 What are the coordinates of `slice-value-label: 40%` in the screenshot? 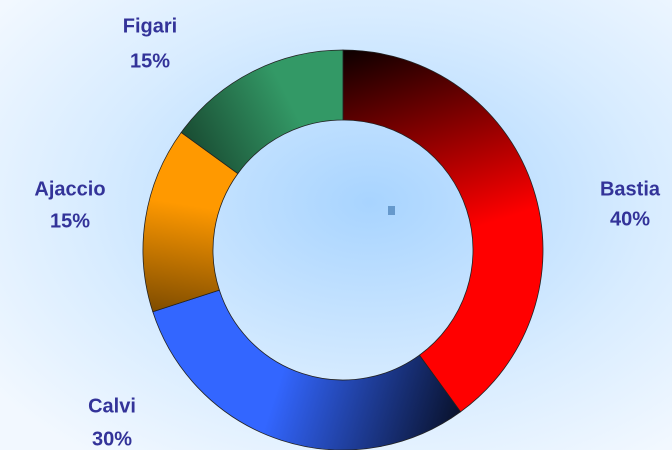 It's located at (630, 219).